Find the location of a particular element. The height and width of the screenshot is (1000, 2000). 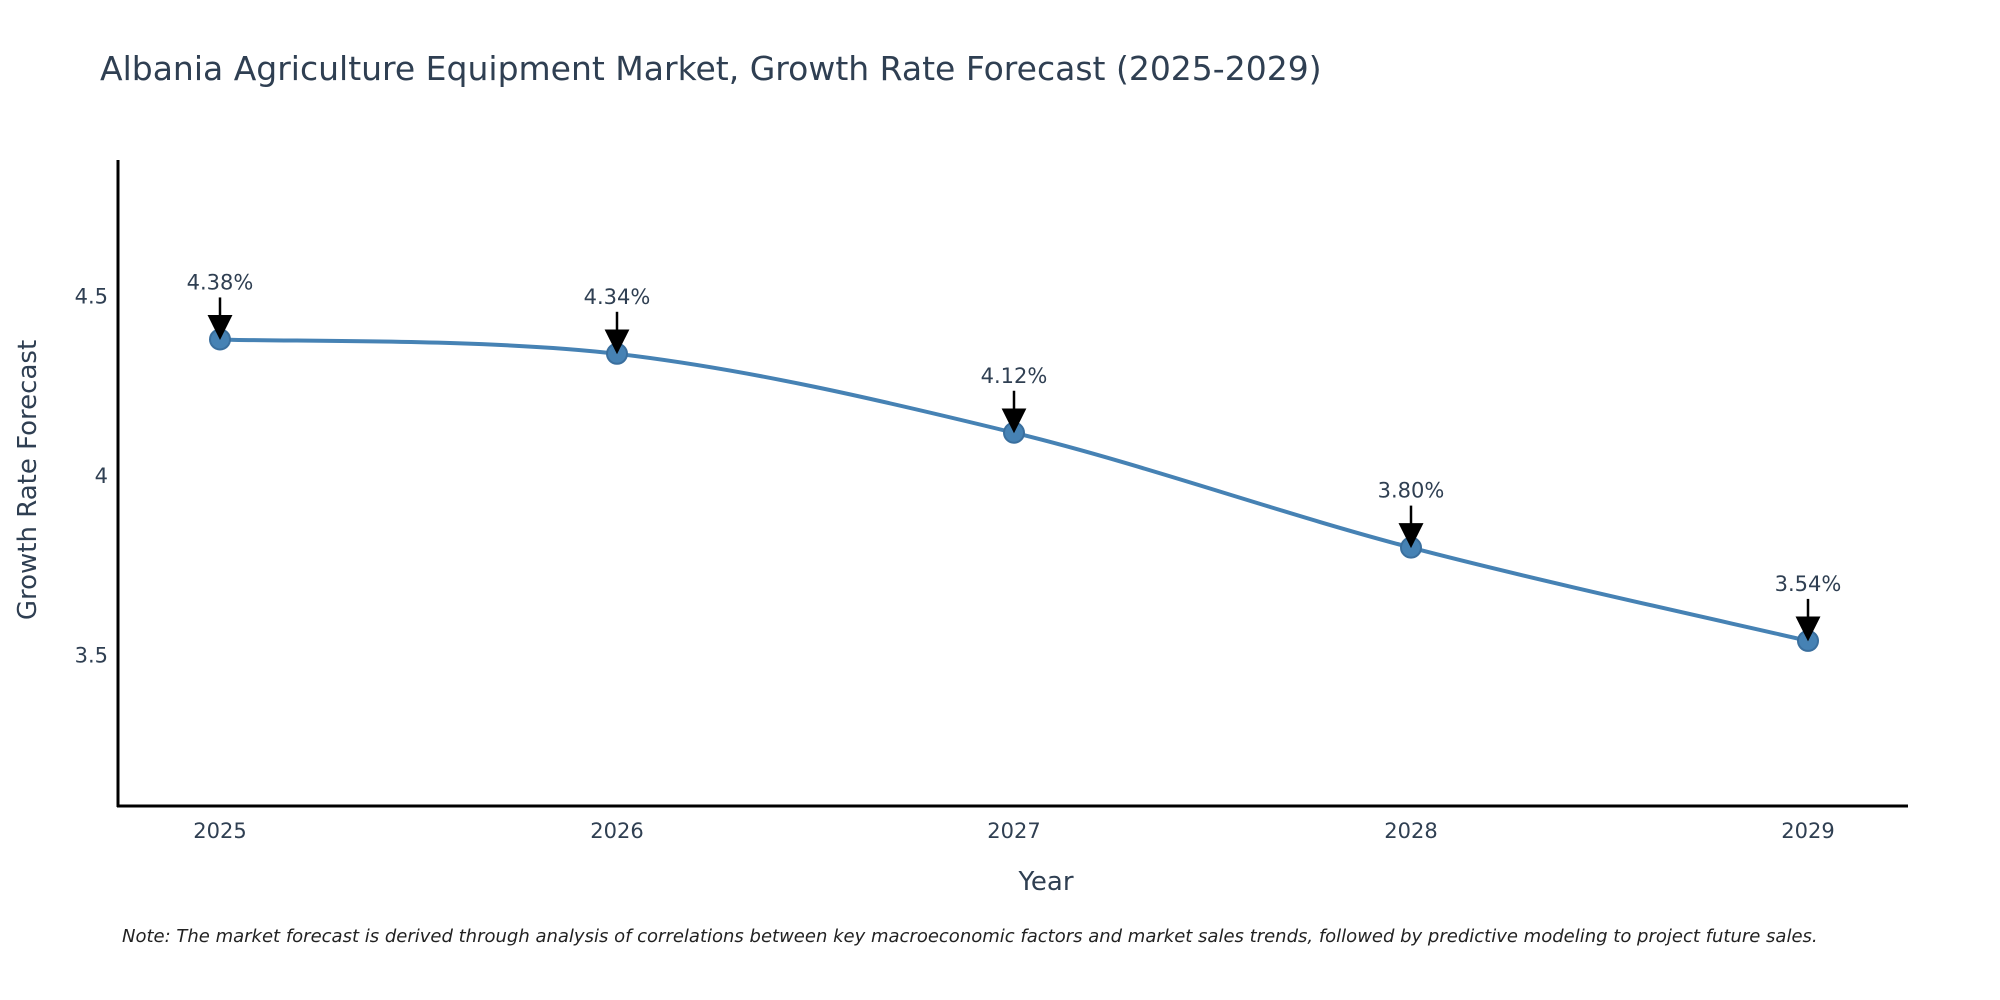

y-tick-label: 4.5 is located at coordinates (91, 296).